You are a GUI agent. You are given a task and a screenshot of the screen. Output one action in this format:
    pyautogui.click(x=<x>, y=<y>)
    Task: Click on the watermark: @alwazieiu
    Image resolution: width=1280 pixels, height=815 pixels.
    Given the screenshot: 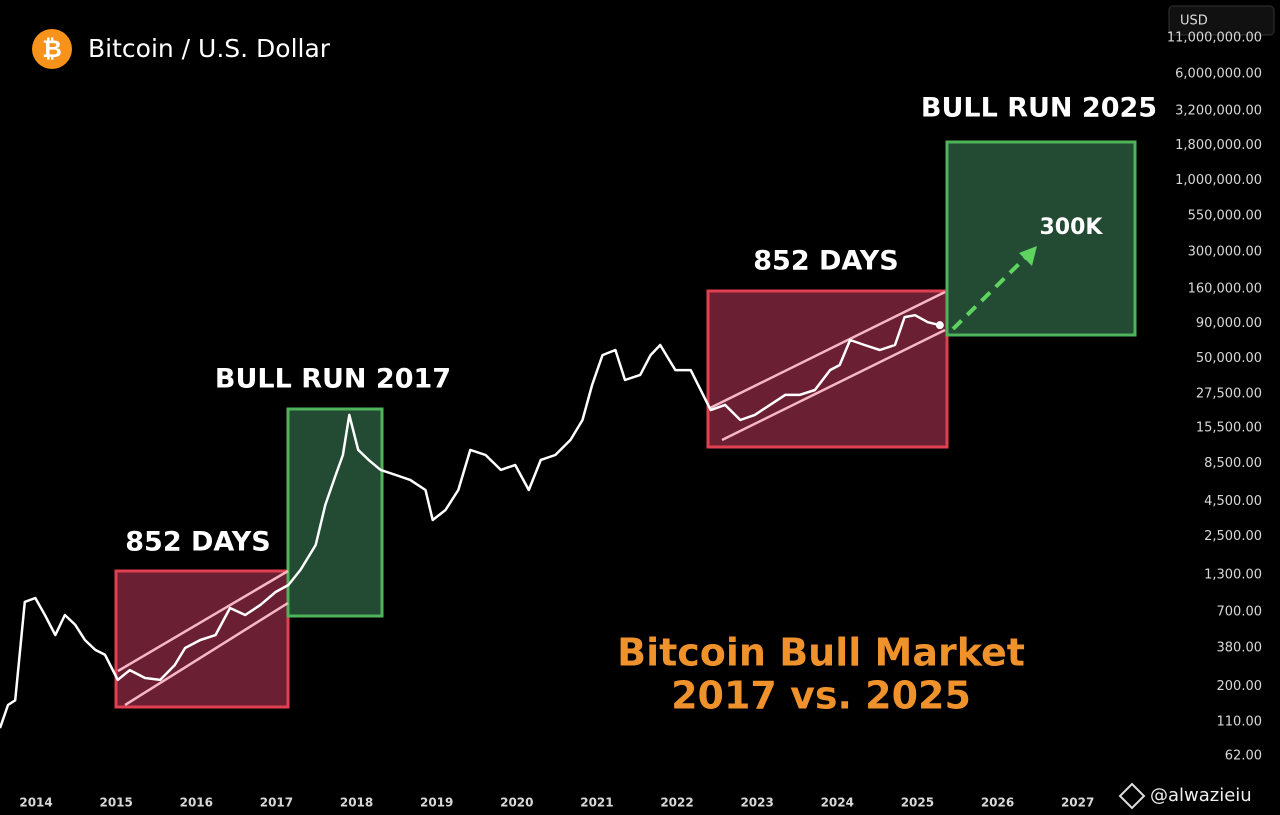 What is the action you would take?
    pyautogui.click(x=1201, y=795)
    